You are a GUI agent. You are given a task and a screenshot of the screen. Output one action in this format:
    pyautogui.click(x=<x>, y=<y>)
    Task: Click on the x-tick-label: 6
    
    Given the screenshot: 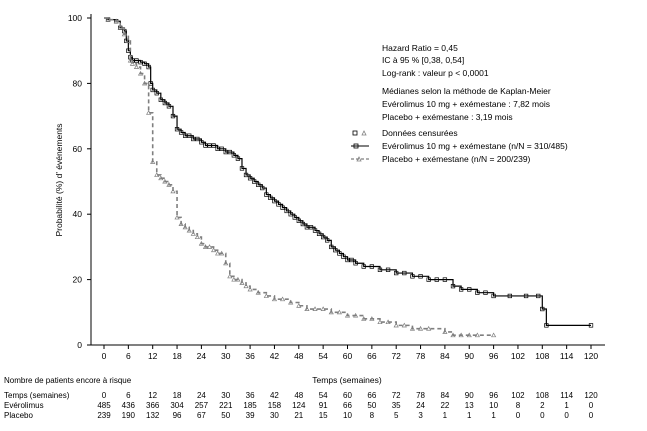 What is the action you would take?
    pyautogui.click(x=128, y=356)
    